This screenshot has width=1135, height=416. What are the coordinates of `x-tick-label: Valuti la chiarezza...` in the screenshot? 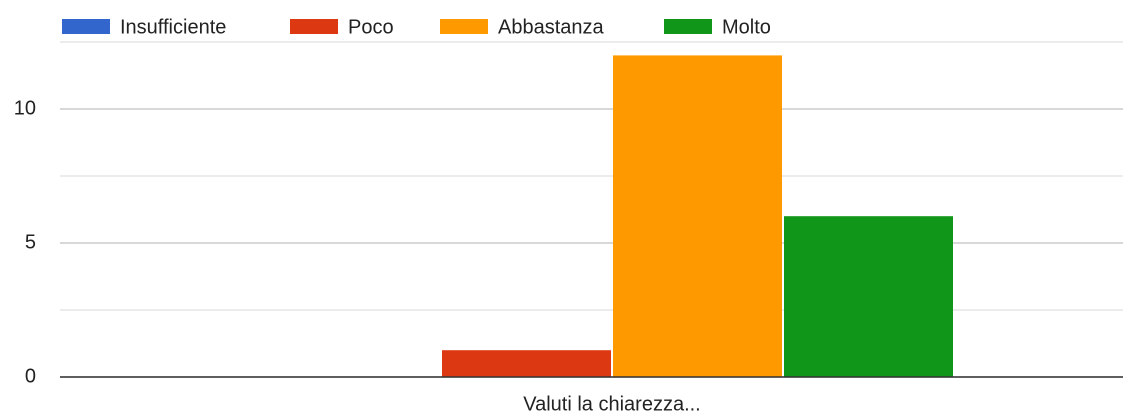 It's located at (612, 404).